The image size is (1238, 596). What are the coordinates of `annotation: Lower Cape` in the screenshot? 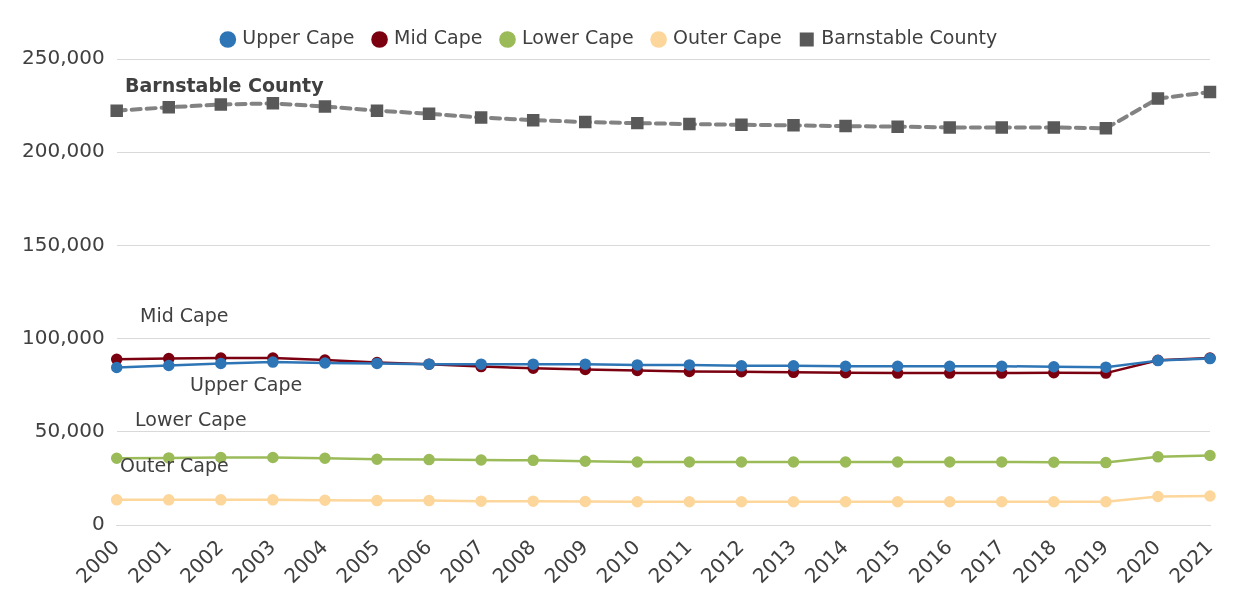 It's located at (191, 418).